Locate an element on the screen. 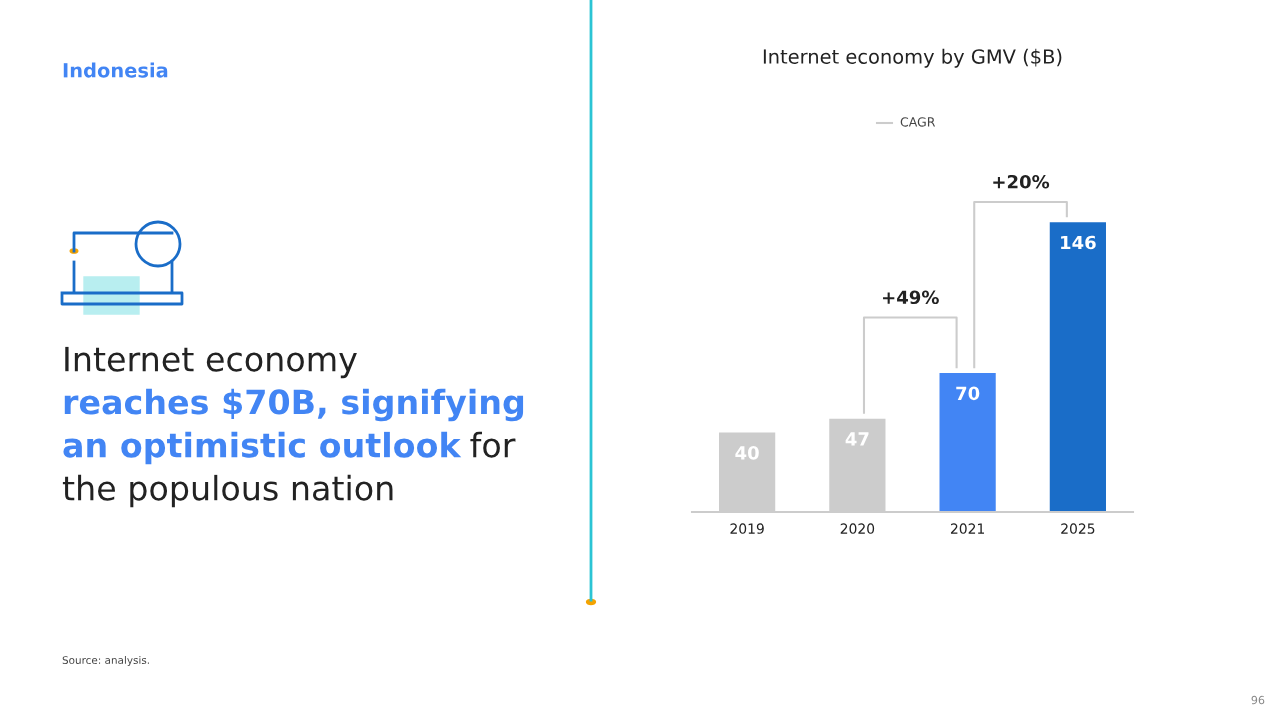 The height and width of the screenshot is (720, 1279). annotation: +49% is located at coordinates (911, 297).